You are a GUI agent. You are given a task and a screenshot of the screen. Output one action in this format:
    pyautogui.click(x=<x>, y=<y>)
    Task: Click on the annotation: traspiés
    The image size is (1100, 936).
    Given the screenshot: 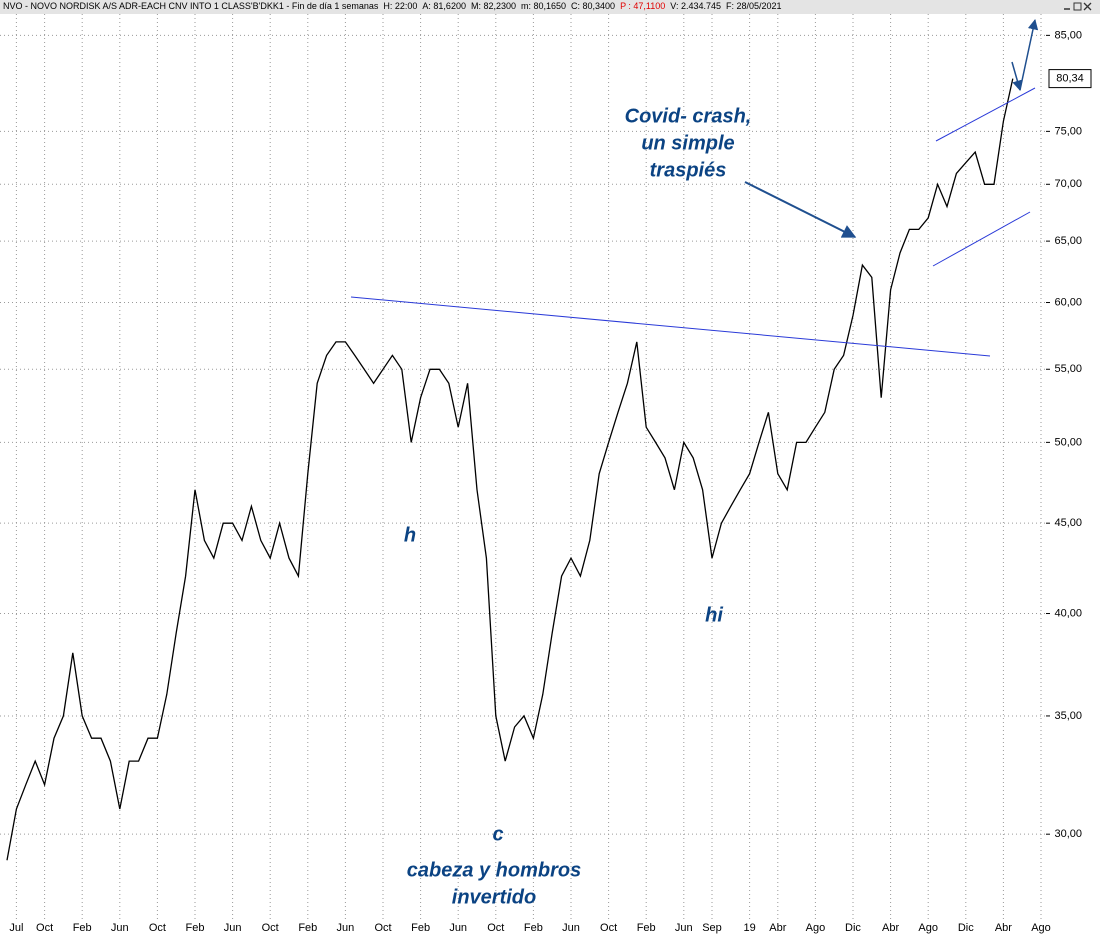 What is the action you would take?
    pyautogui.click(x=688, y=170)
    